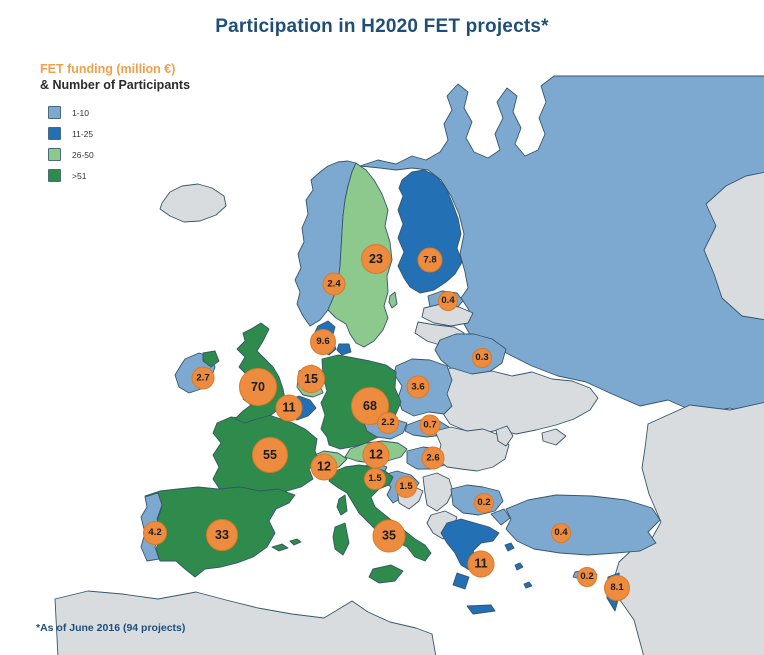 The image size is (764, 655). I want to click on country-shape-belgium, so click(301, 408).